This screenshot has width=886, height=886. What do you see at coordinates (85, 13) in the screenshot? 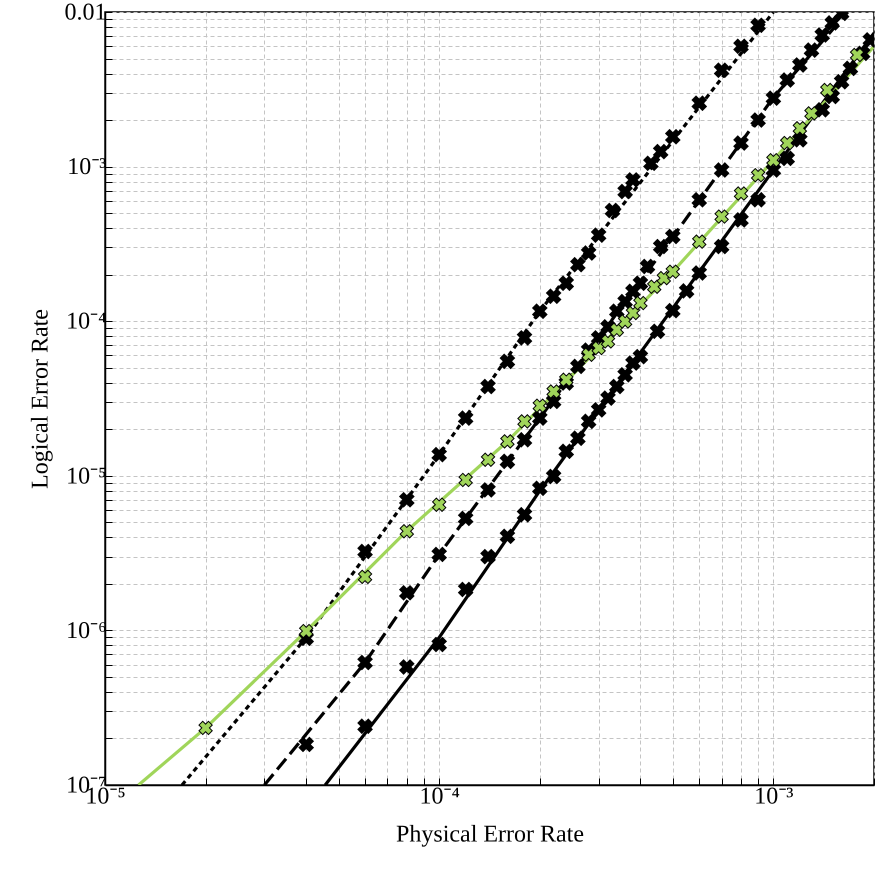
I see `y-tick-label: 0.01` at bounding box center [85, 13].